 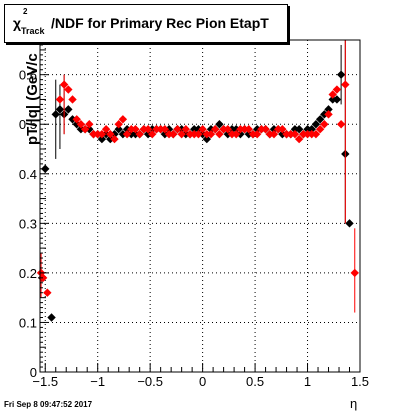 I want to click on x-tick-label: −0.5, so click(x=150, y=381).